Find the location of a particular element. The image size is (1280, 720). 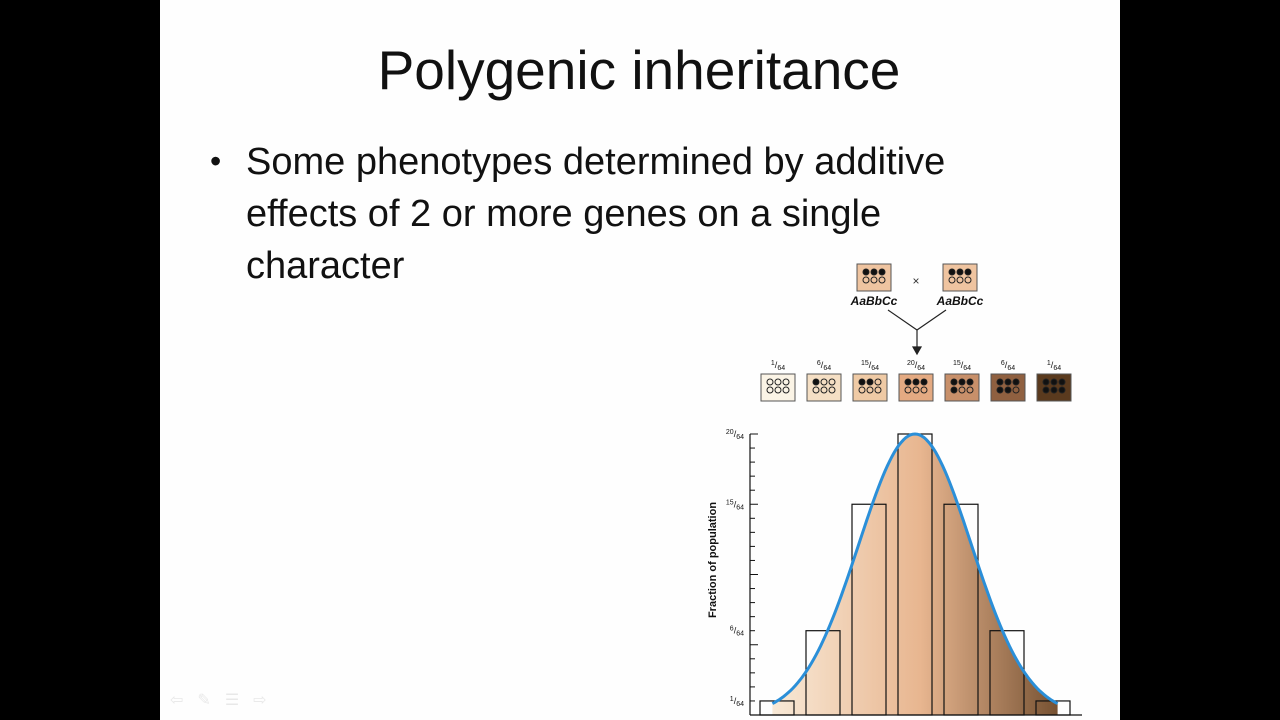

pen-icon: ✎ is located at coordinates (204, 700).